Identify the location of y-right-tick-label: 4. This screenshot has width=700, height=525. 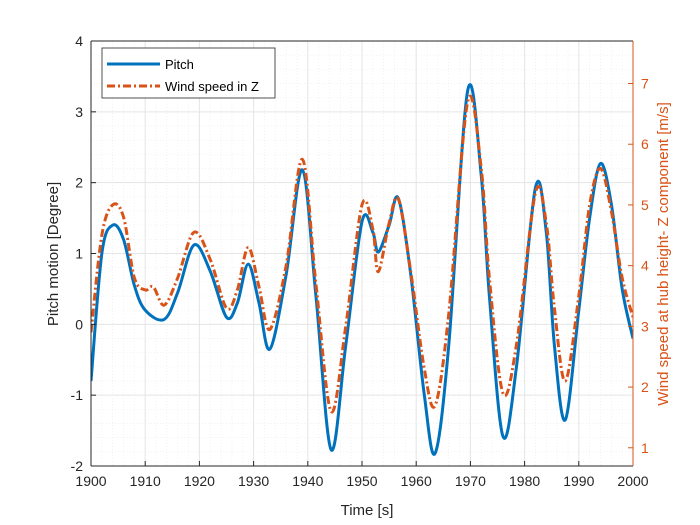
(645, 266).